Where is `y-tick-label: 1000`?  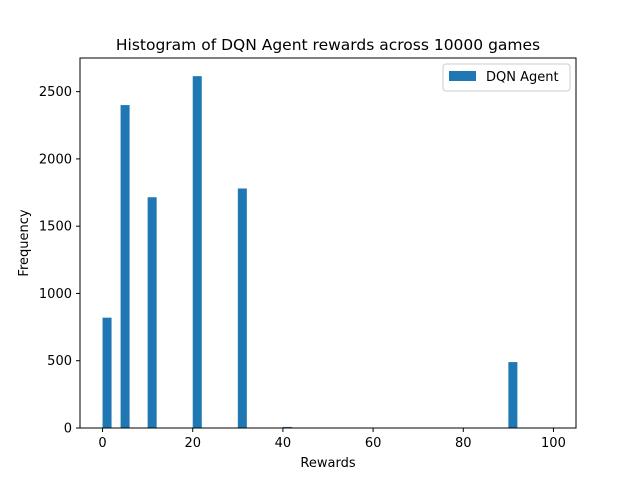
y-tick-label: 1000 is located at coordinates (55, 294).